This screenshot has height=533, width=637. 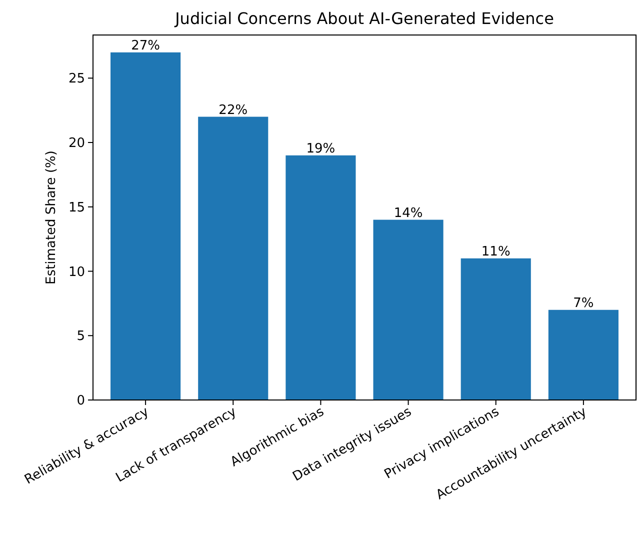 What do you see at coordinates (76, 272) in the screenshot?
I see `y-tick-label: 10` at bounding box center [76, 272].